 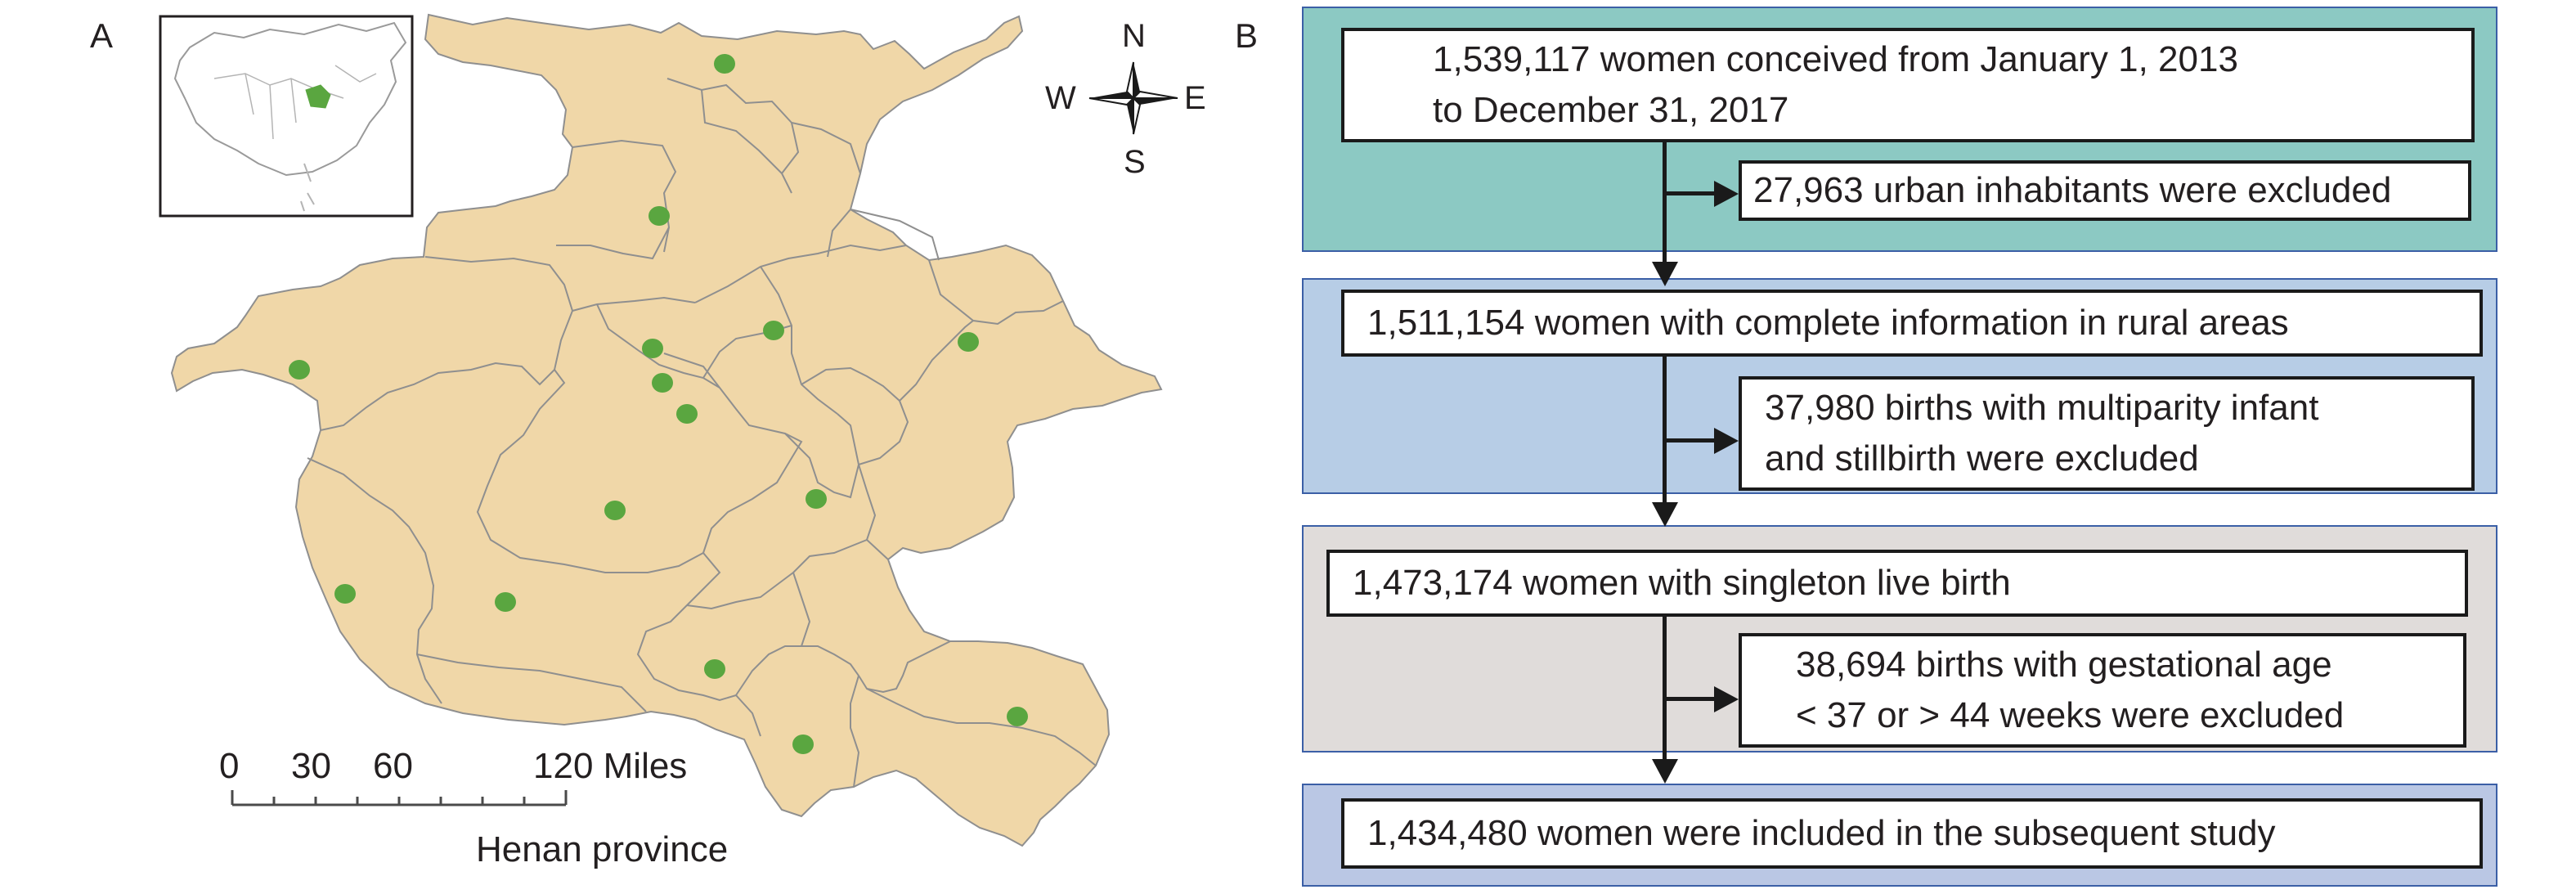 I want to click on exclusion-2-line-2: and stillbirth were excluded, so click(x=1982, y=458).